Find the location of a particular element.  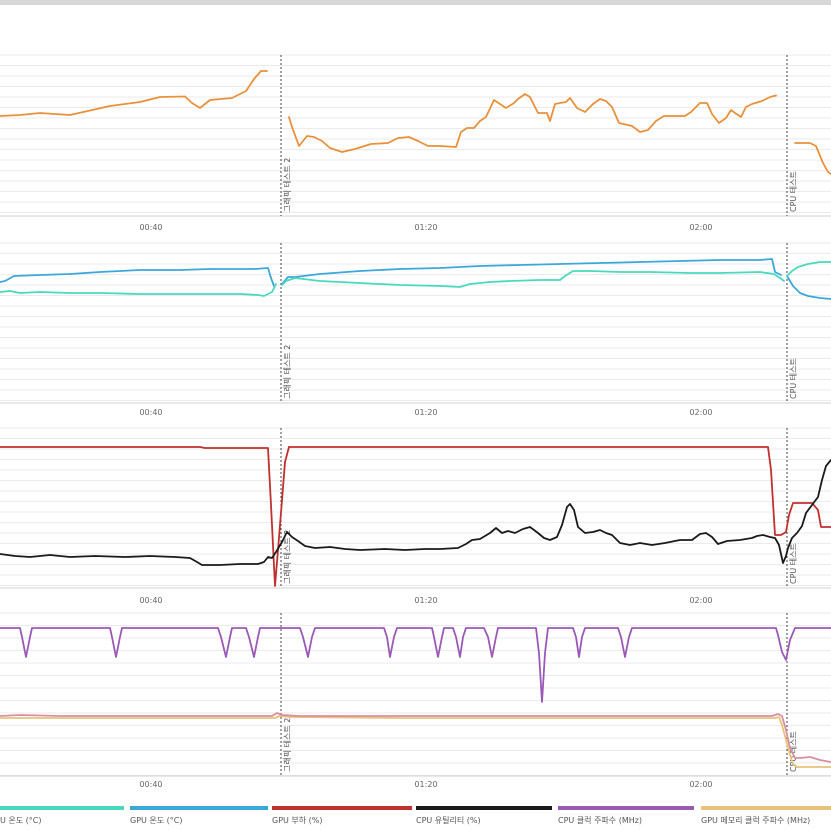

legend-label: GPU 온도 (°C) is located at coordinates (156, 820).